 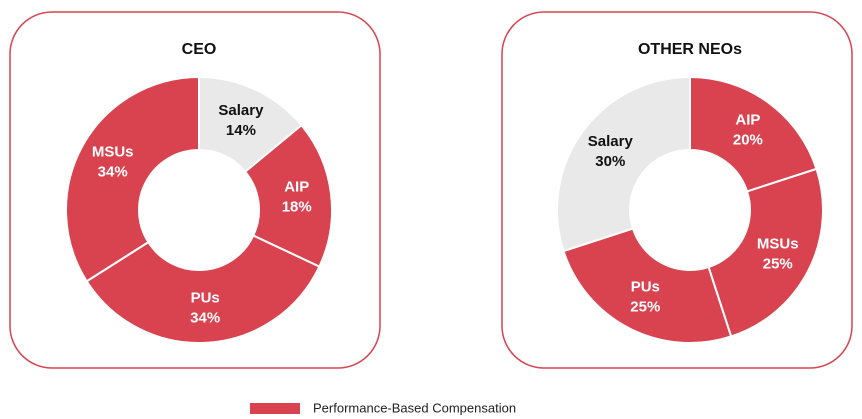 I want to click on slice-value-label: 20%, so click(x=748, y=139).